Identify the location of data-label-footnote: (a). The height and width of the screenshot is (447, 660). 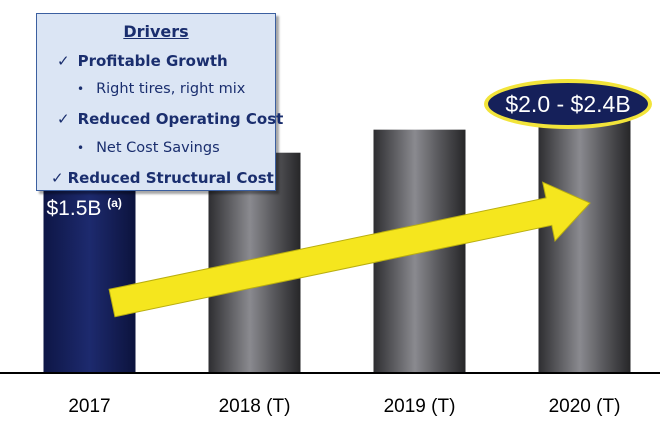
(114, 203).